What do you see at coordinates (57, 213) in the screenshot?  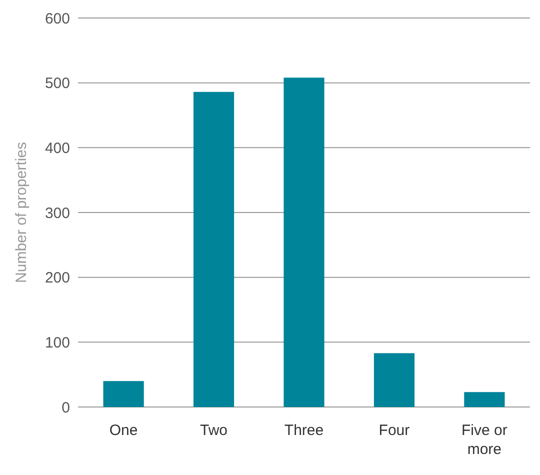 I see `y-tick-label: 300` at bounding box center [57, 213].